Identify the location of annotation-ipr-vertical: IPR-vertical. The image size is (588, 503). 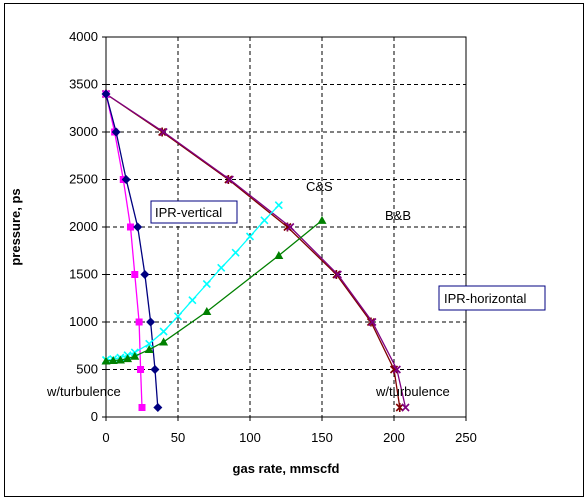
(188, 212).